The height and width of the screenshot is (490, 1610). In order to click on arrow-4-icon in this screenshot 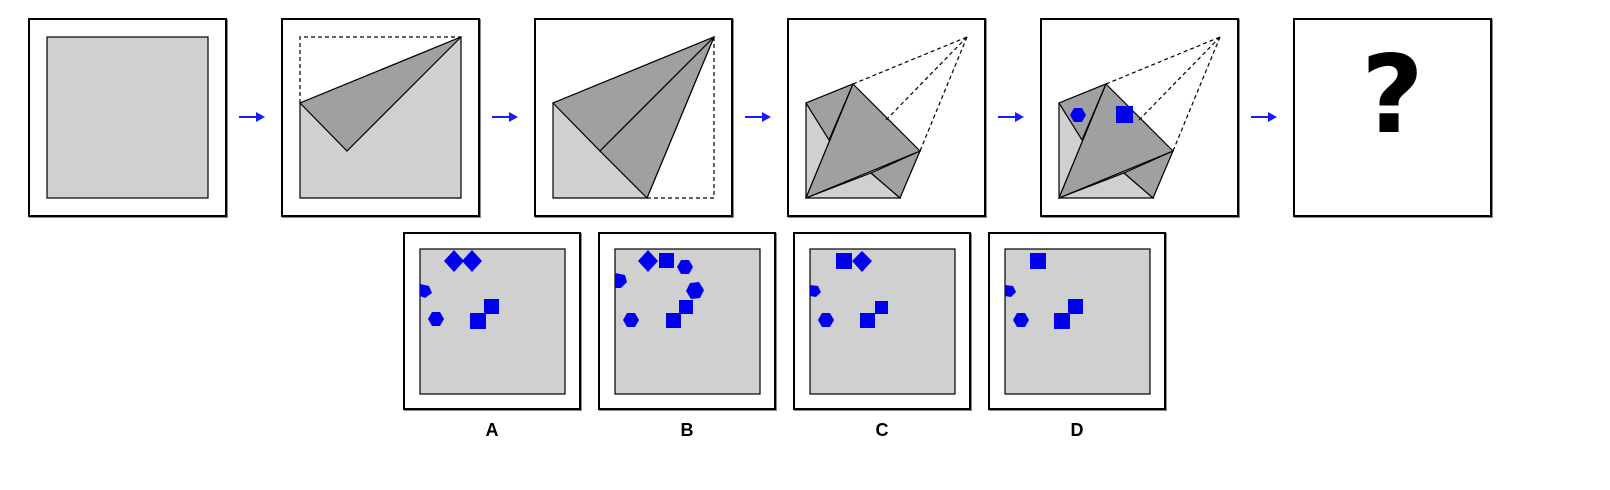, I will do `click(1011, 117)`.